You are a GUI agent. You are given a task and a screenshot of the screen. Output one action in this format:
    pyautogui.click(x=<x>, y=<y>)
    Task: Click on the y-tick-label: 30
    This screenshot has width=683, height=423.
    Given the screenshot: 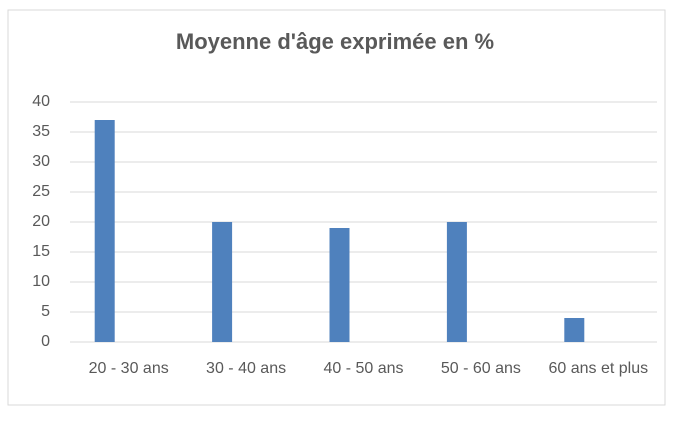 What is the action you would take?
    pyautogui.click(x=41, y=161)
    